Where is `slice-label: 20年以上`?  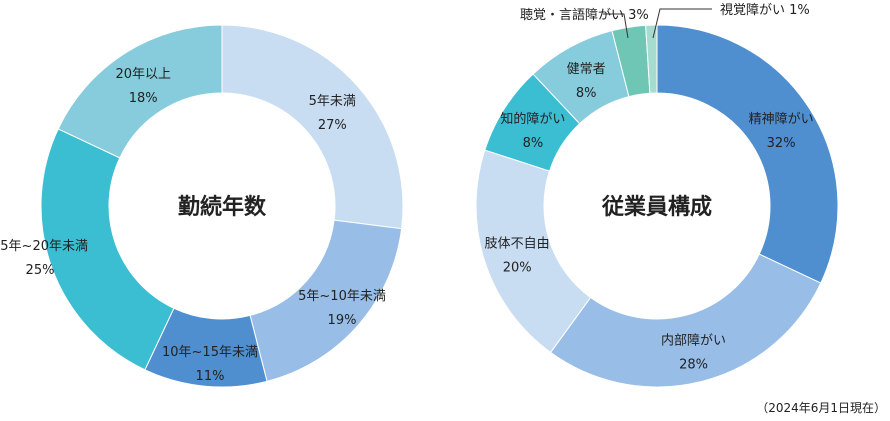
slice-label: 20年以上 is located at coordinates (143, 74).